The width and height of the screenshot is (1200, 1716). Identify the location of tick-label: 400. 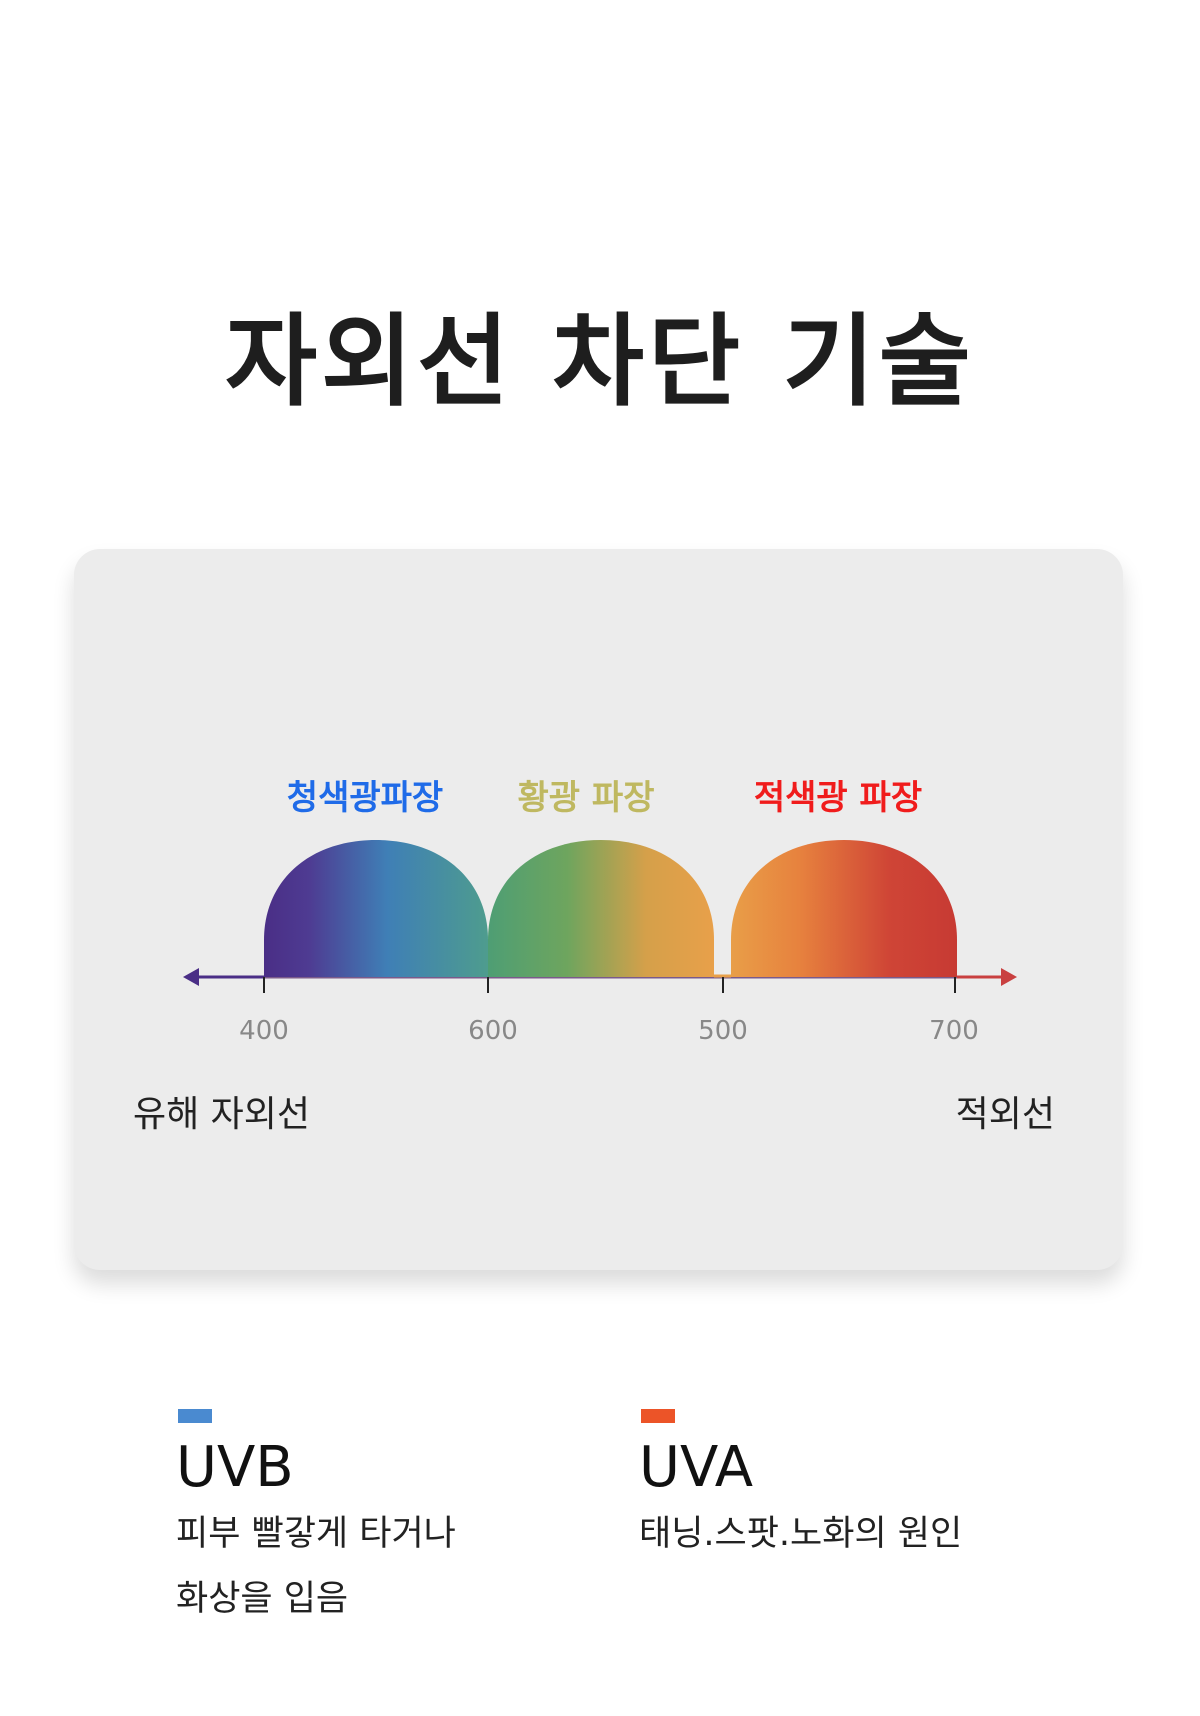
(264, 1031).